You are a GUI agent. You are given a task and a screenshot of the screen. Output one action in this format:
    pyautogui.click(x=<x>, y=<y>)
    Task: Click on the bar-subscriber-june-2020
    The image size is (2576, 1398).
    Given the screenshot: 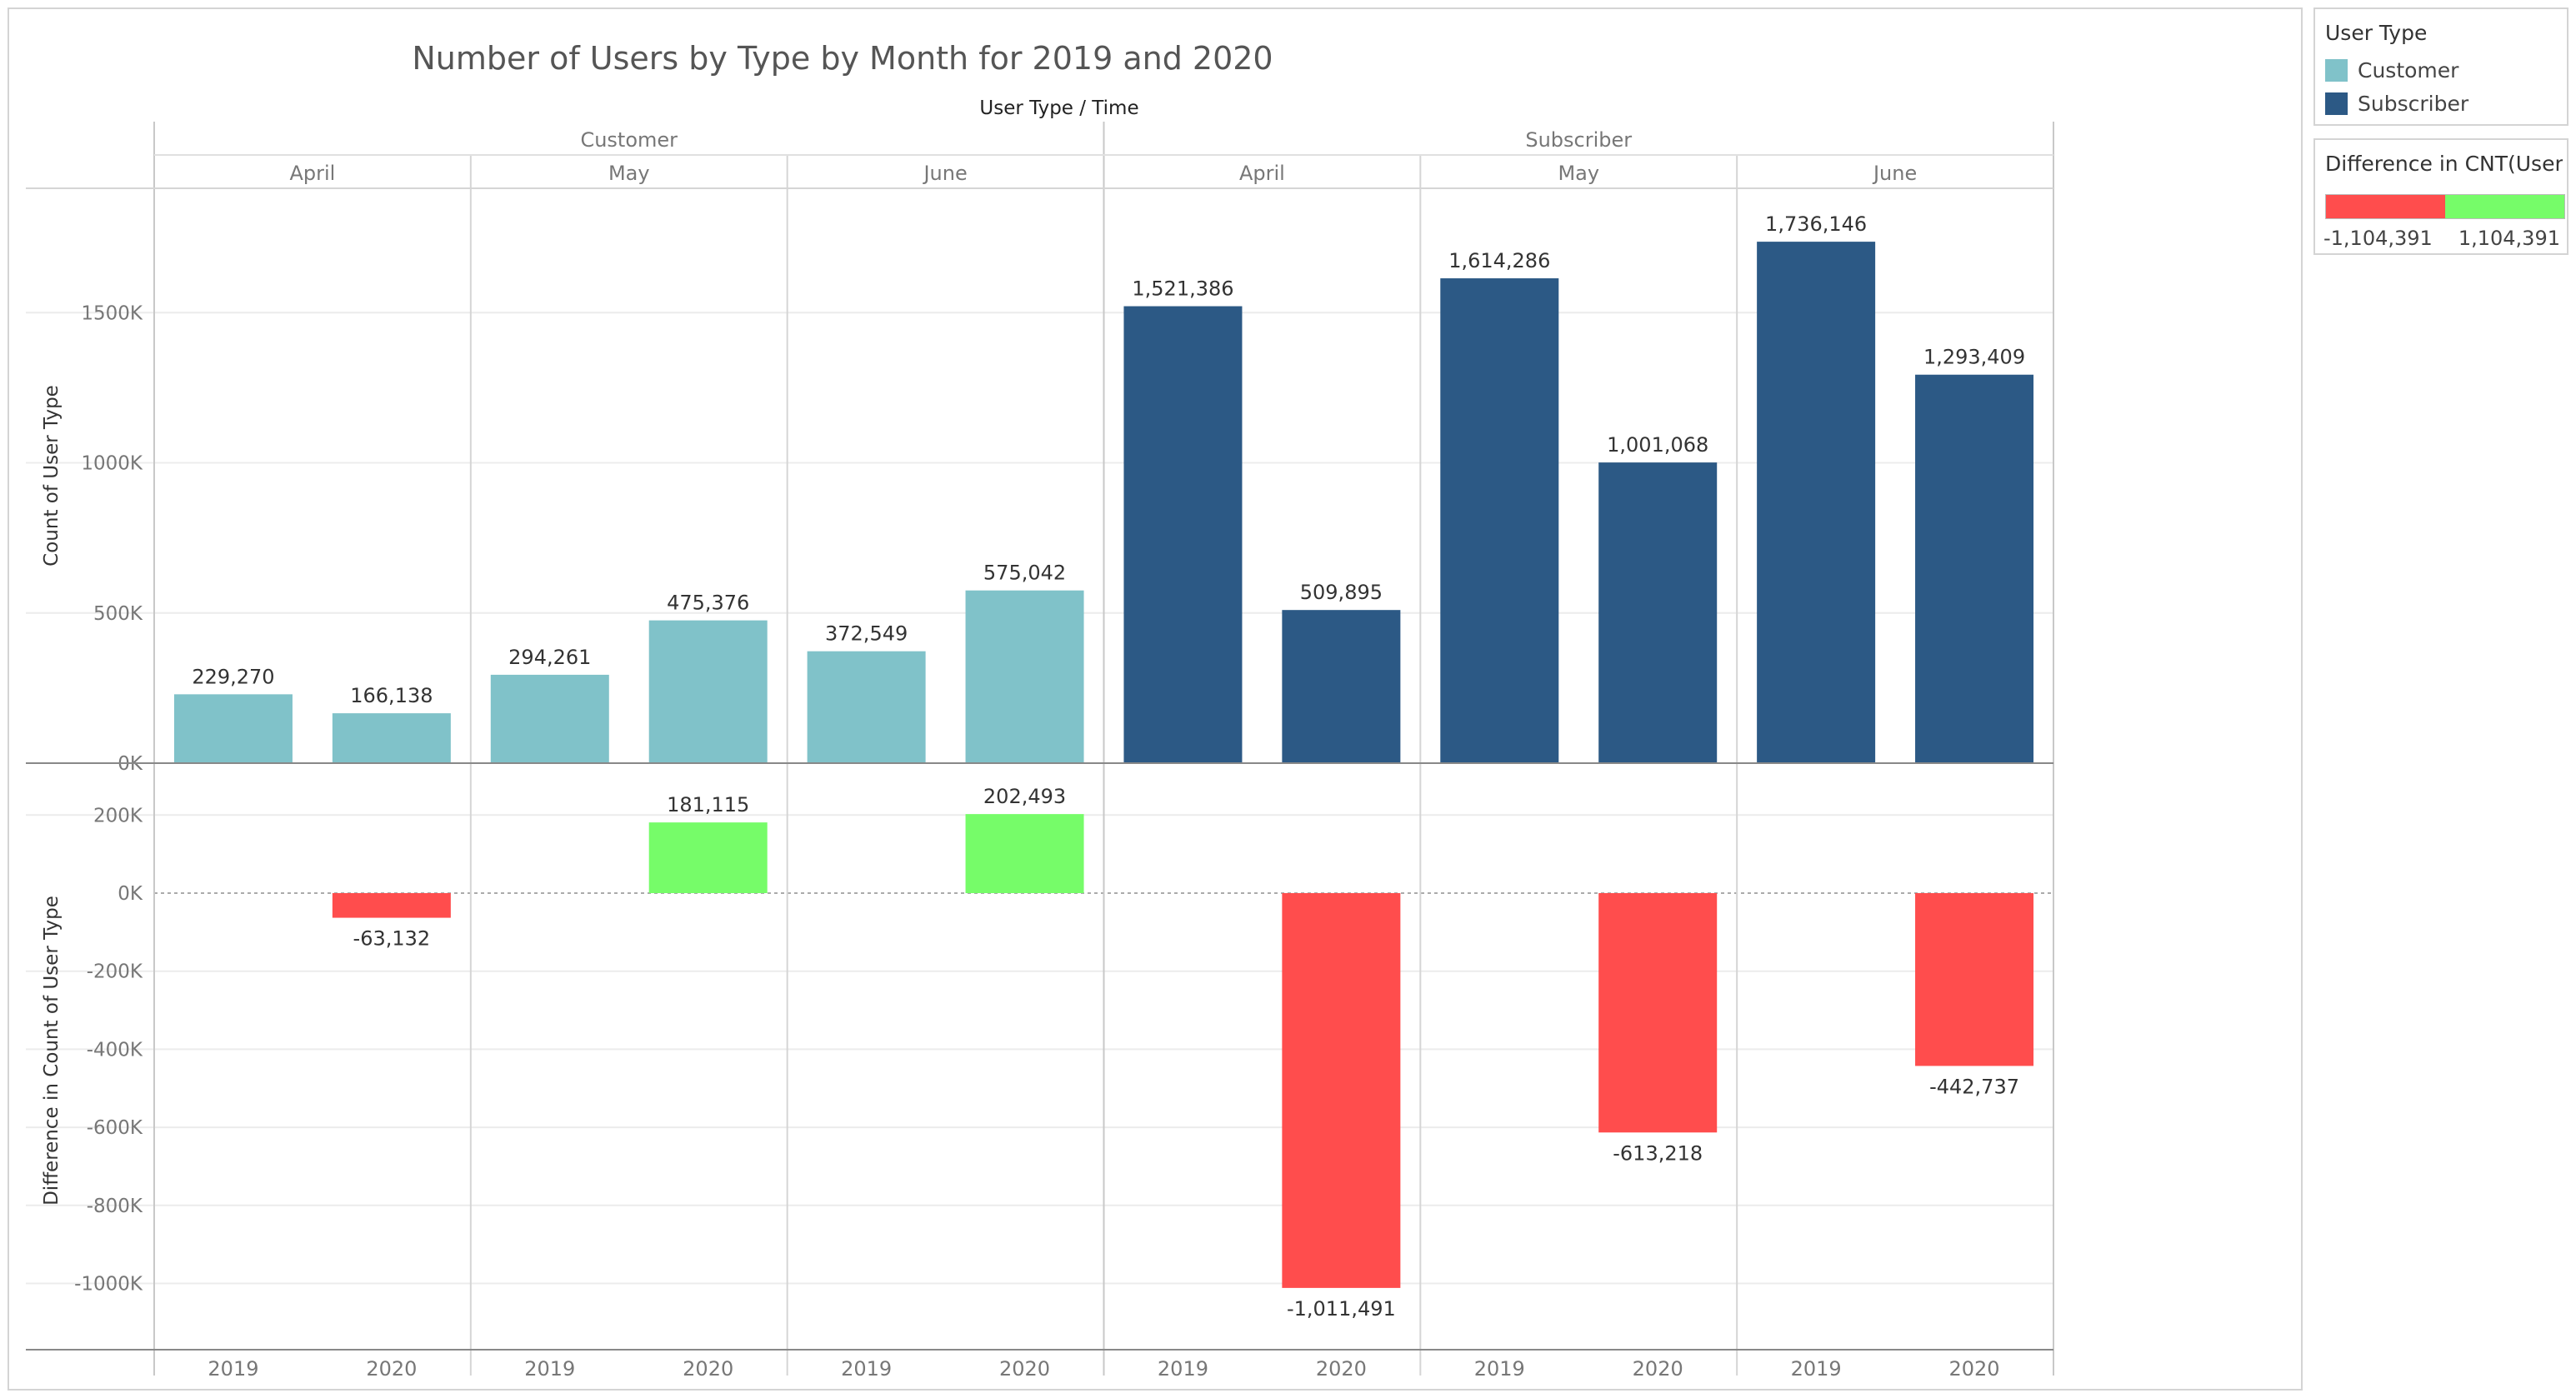 What is the action you would take?
    pyautogui.click(x=1974, y=568)
    